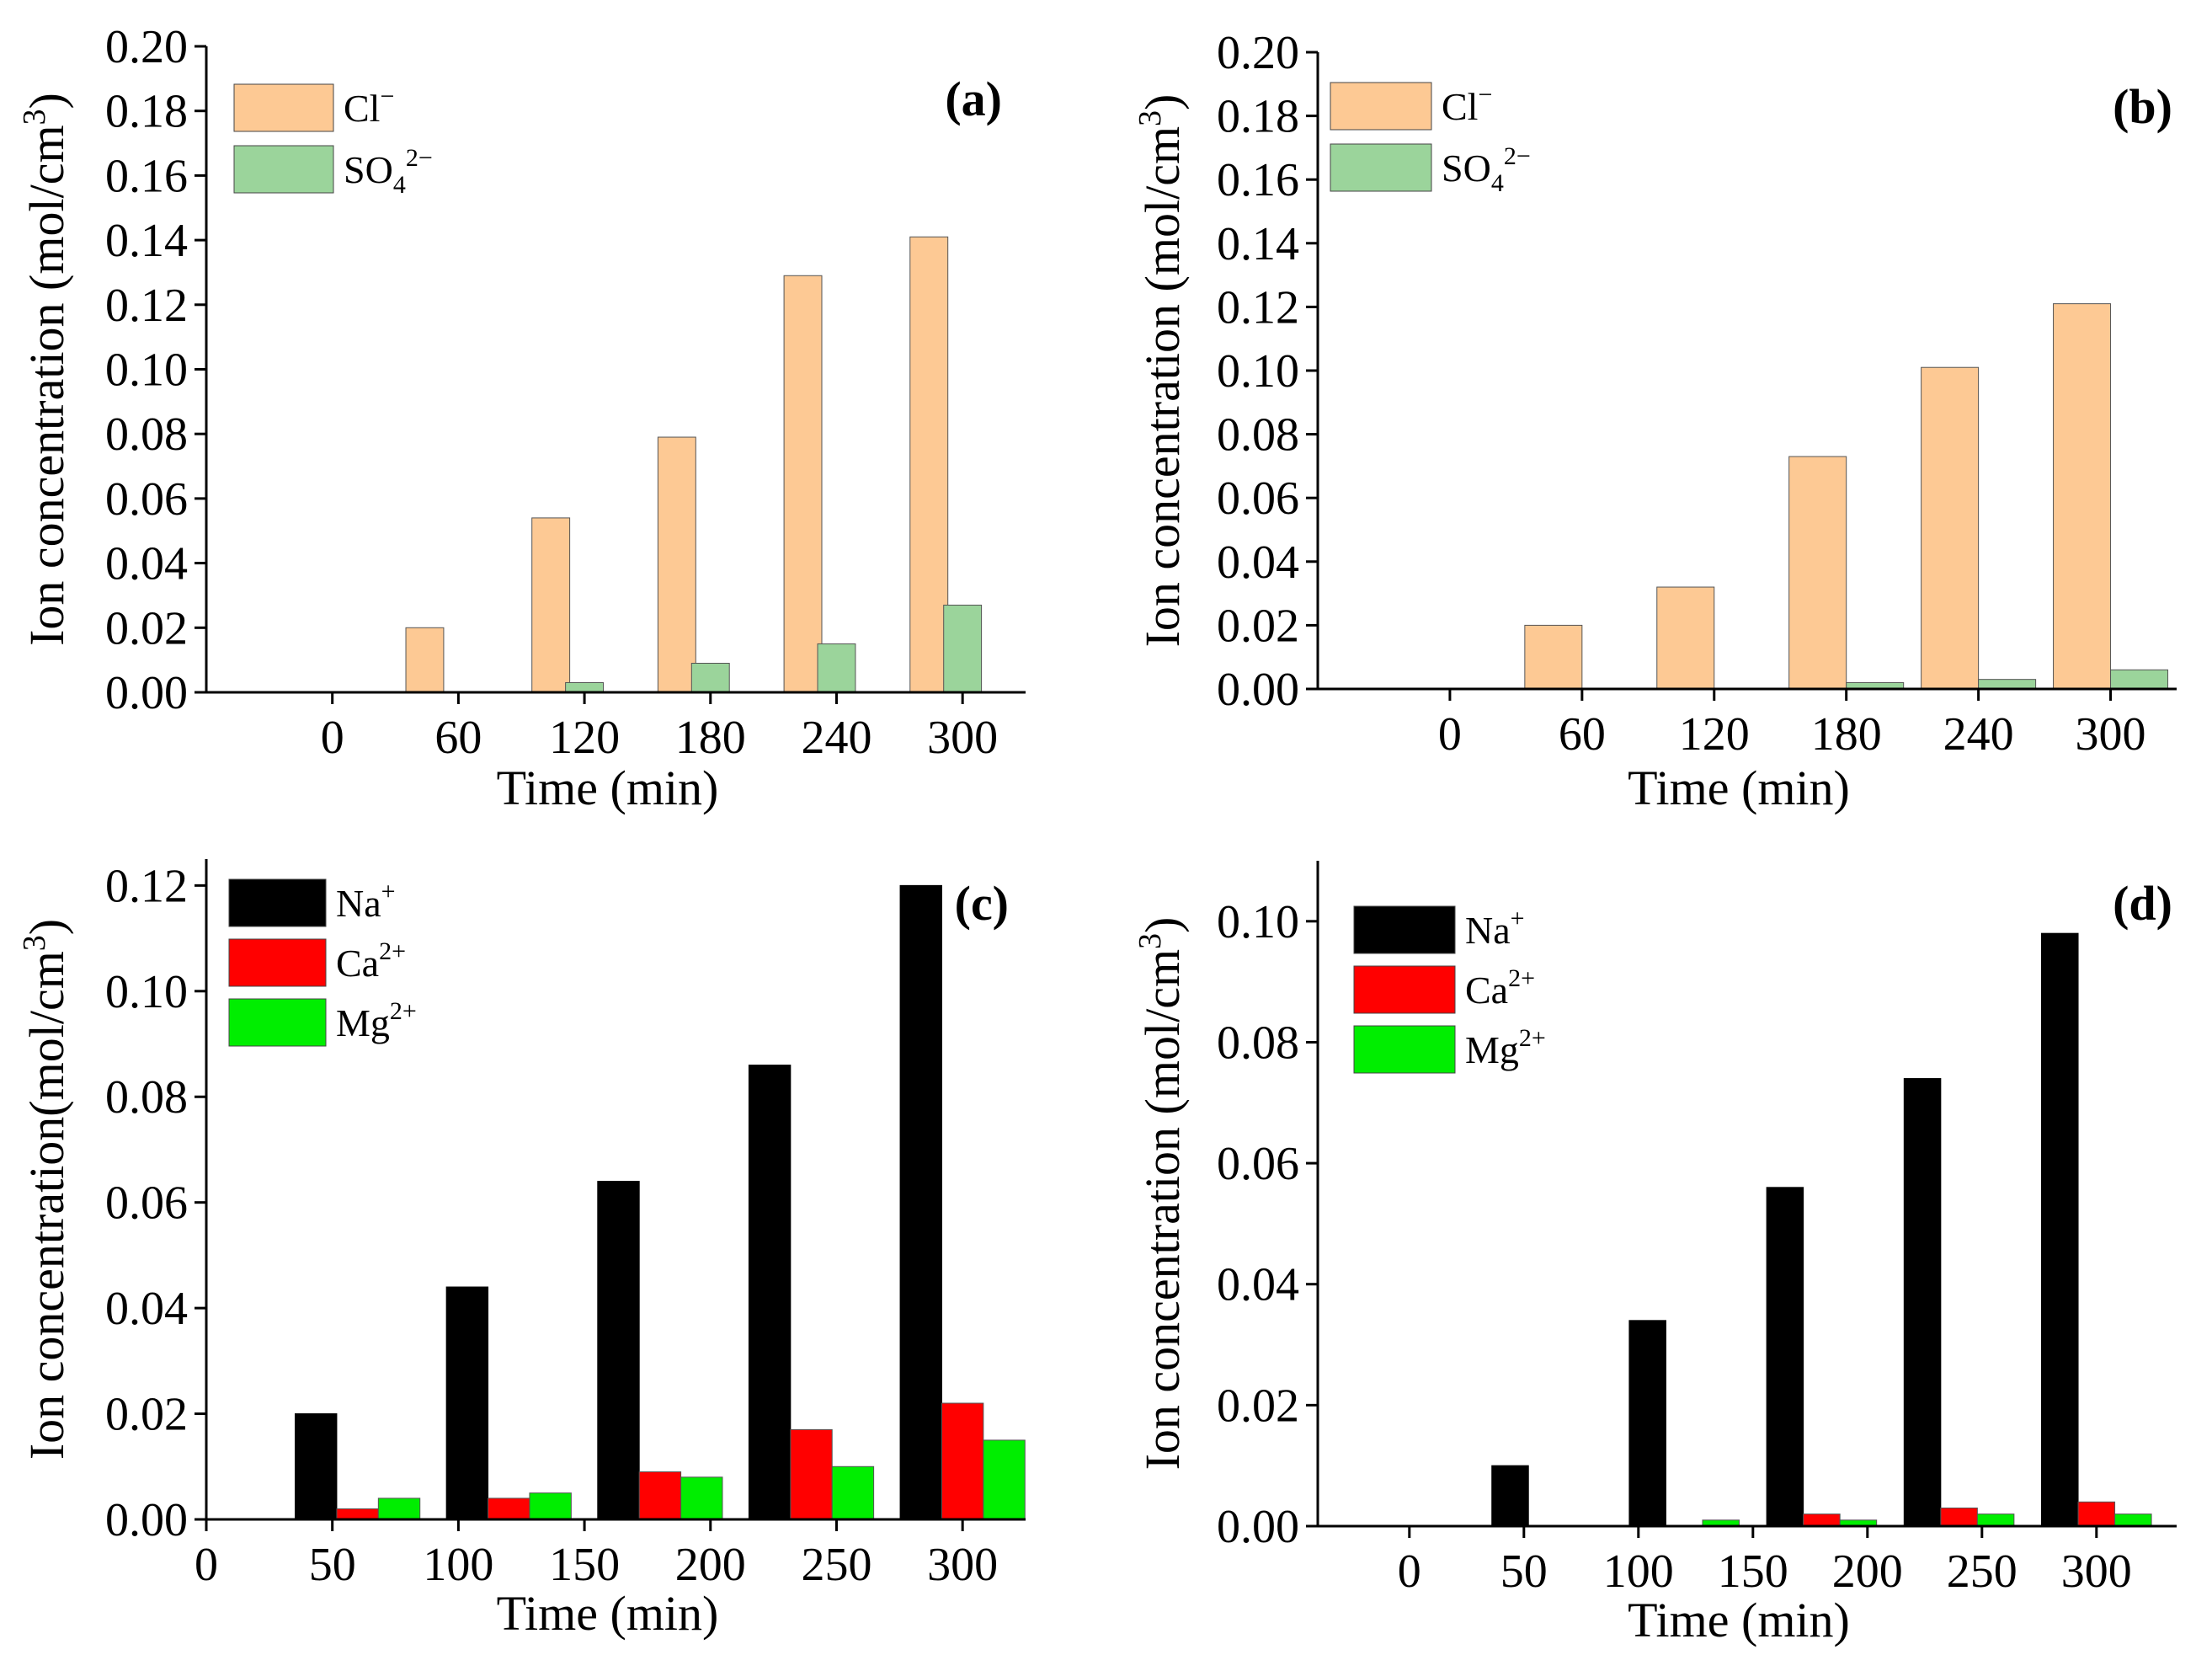 This screenshot has height=1671, width=2212. I want to click on x-tick-label: 250, so click(836, 1565).